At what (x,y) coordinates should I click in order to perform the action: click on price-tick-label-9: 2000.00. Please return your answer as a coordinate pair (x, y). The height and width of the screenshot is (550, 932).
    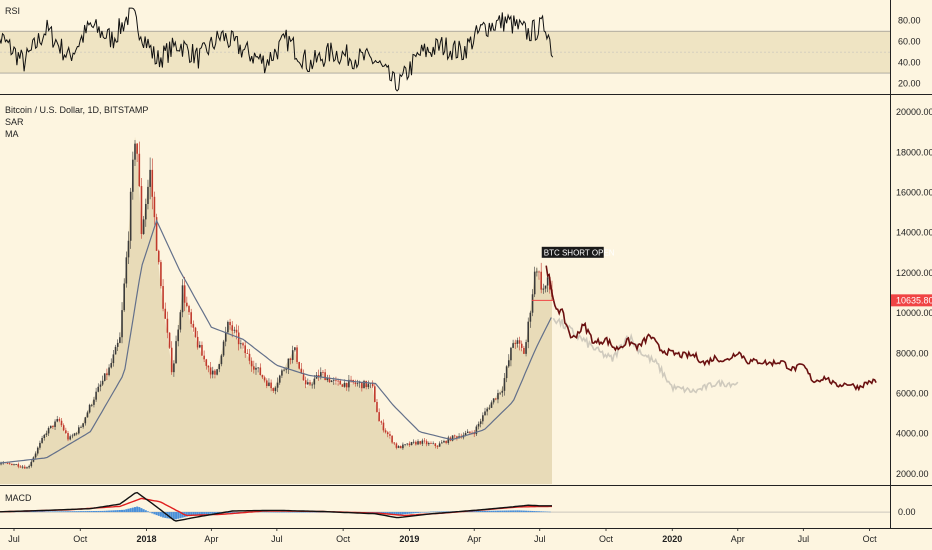
    Looking at the image, I should click on (912, 474).